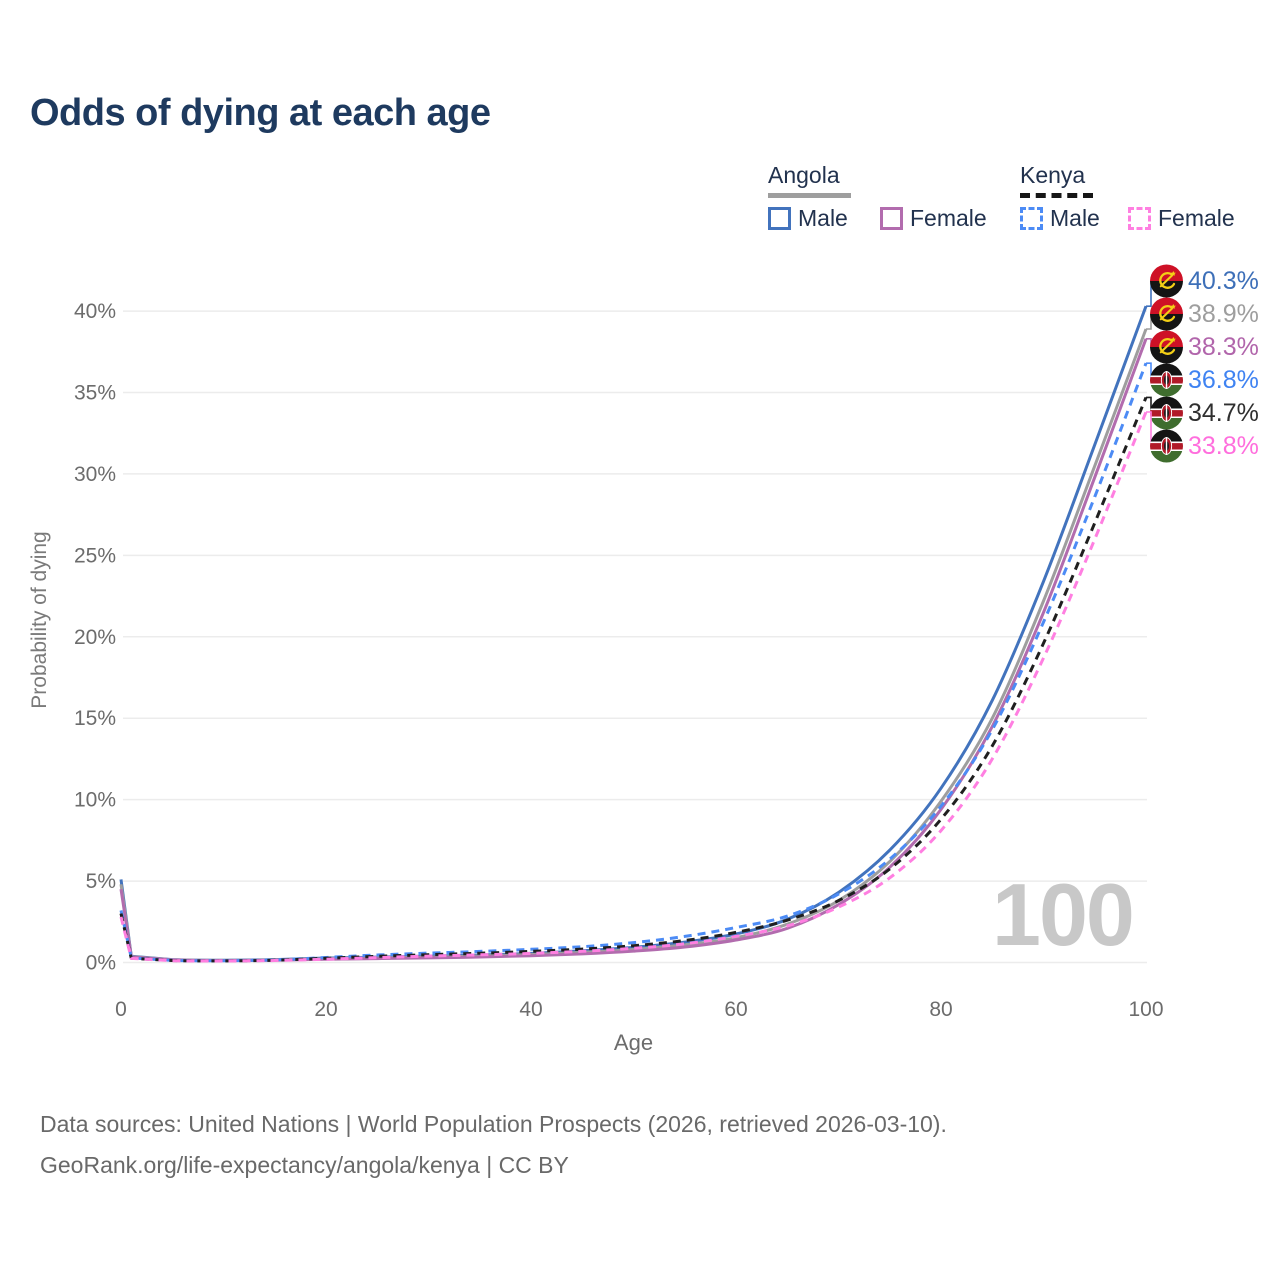 This screenshot has height=1280, width=1280. I want to click on y-tick-label: 15%, so click(95, 718).